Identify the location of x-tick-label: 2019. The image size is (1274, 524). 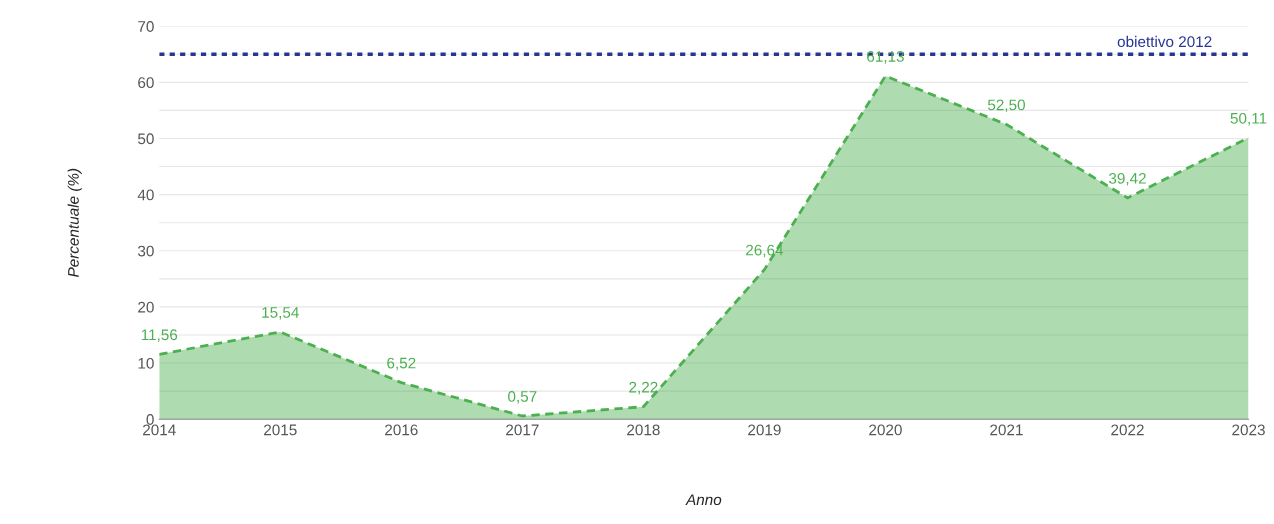
(764, 430).